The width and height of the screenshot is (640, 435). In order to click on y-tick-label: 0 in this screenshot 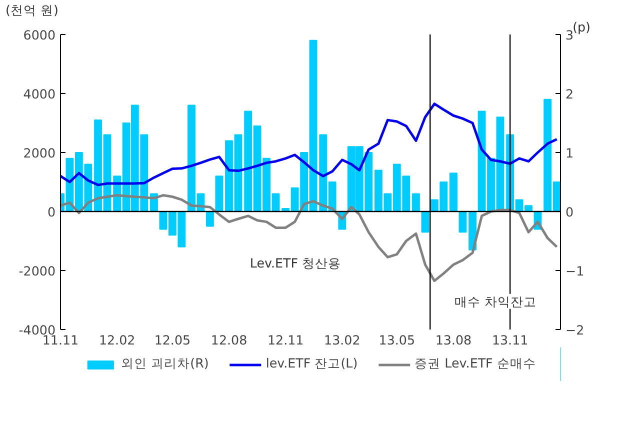, I will do `click(51, 212)`.